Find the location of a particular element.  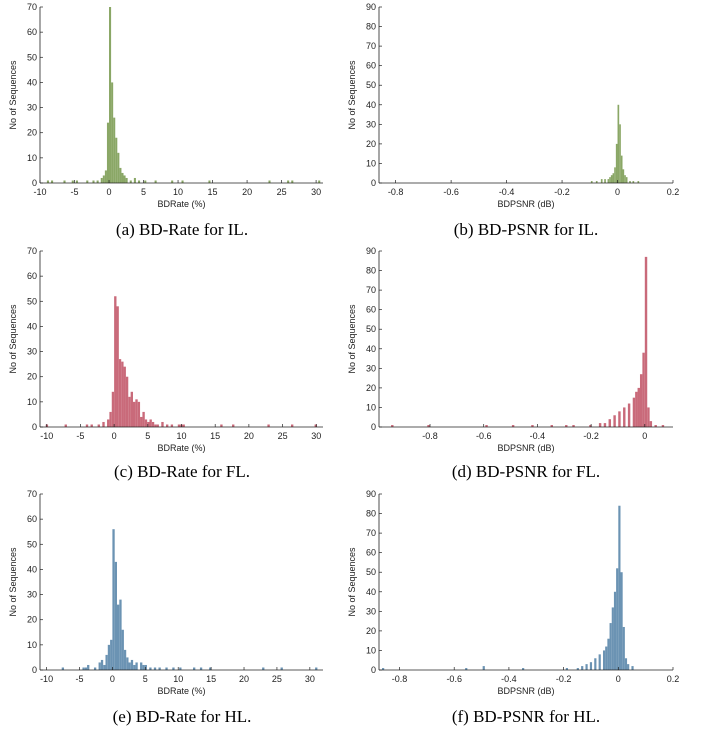

x-tick-label: -0.4 is located at coordinates (509, 679).